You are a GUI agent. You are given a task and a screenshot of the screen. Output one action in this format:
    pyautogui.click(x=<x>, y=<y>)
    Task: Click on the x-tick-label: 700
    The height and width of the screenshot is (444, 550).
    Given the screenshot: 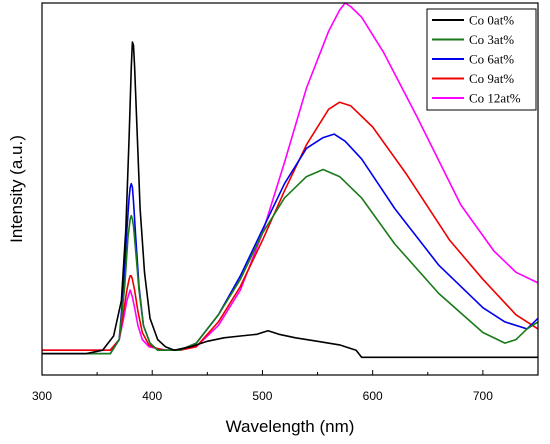 What is the action you would take?
    pyautogui.click(x=483, y=396)
    